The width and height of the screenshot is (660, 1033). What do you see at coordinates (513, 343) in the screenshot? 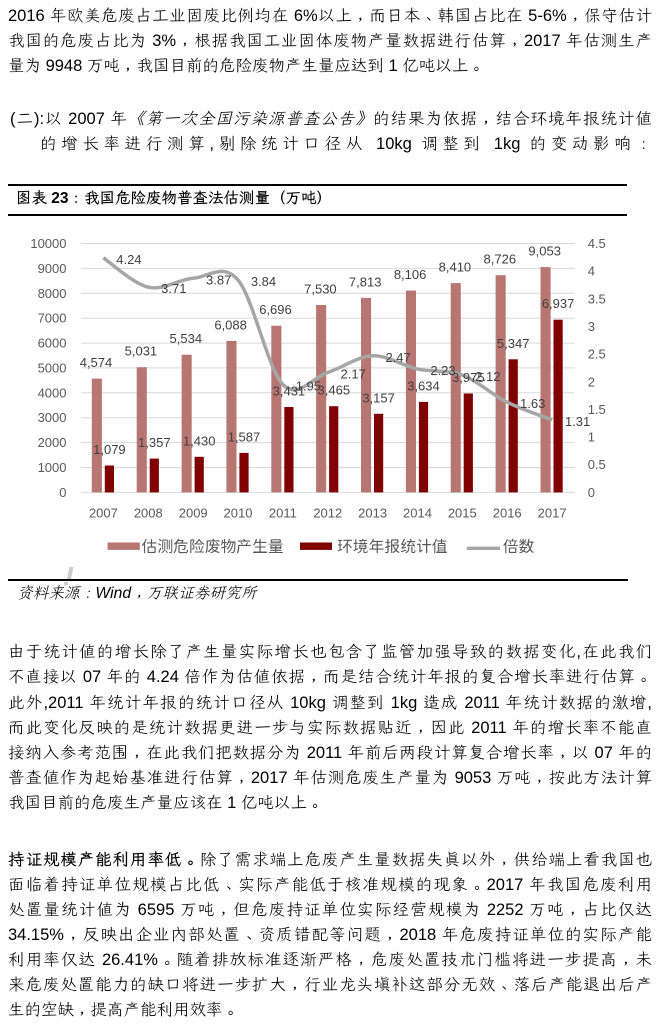
I see `svg-text: 5,347` at bounding box center [513, 343].